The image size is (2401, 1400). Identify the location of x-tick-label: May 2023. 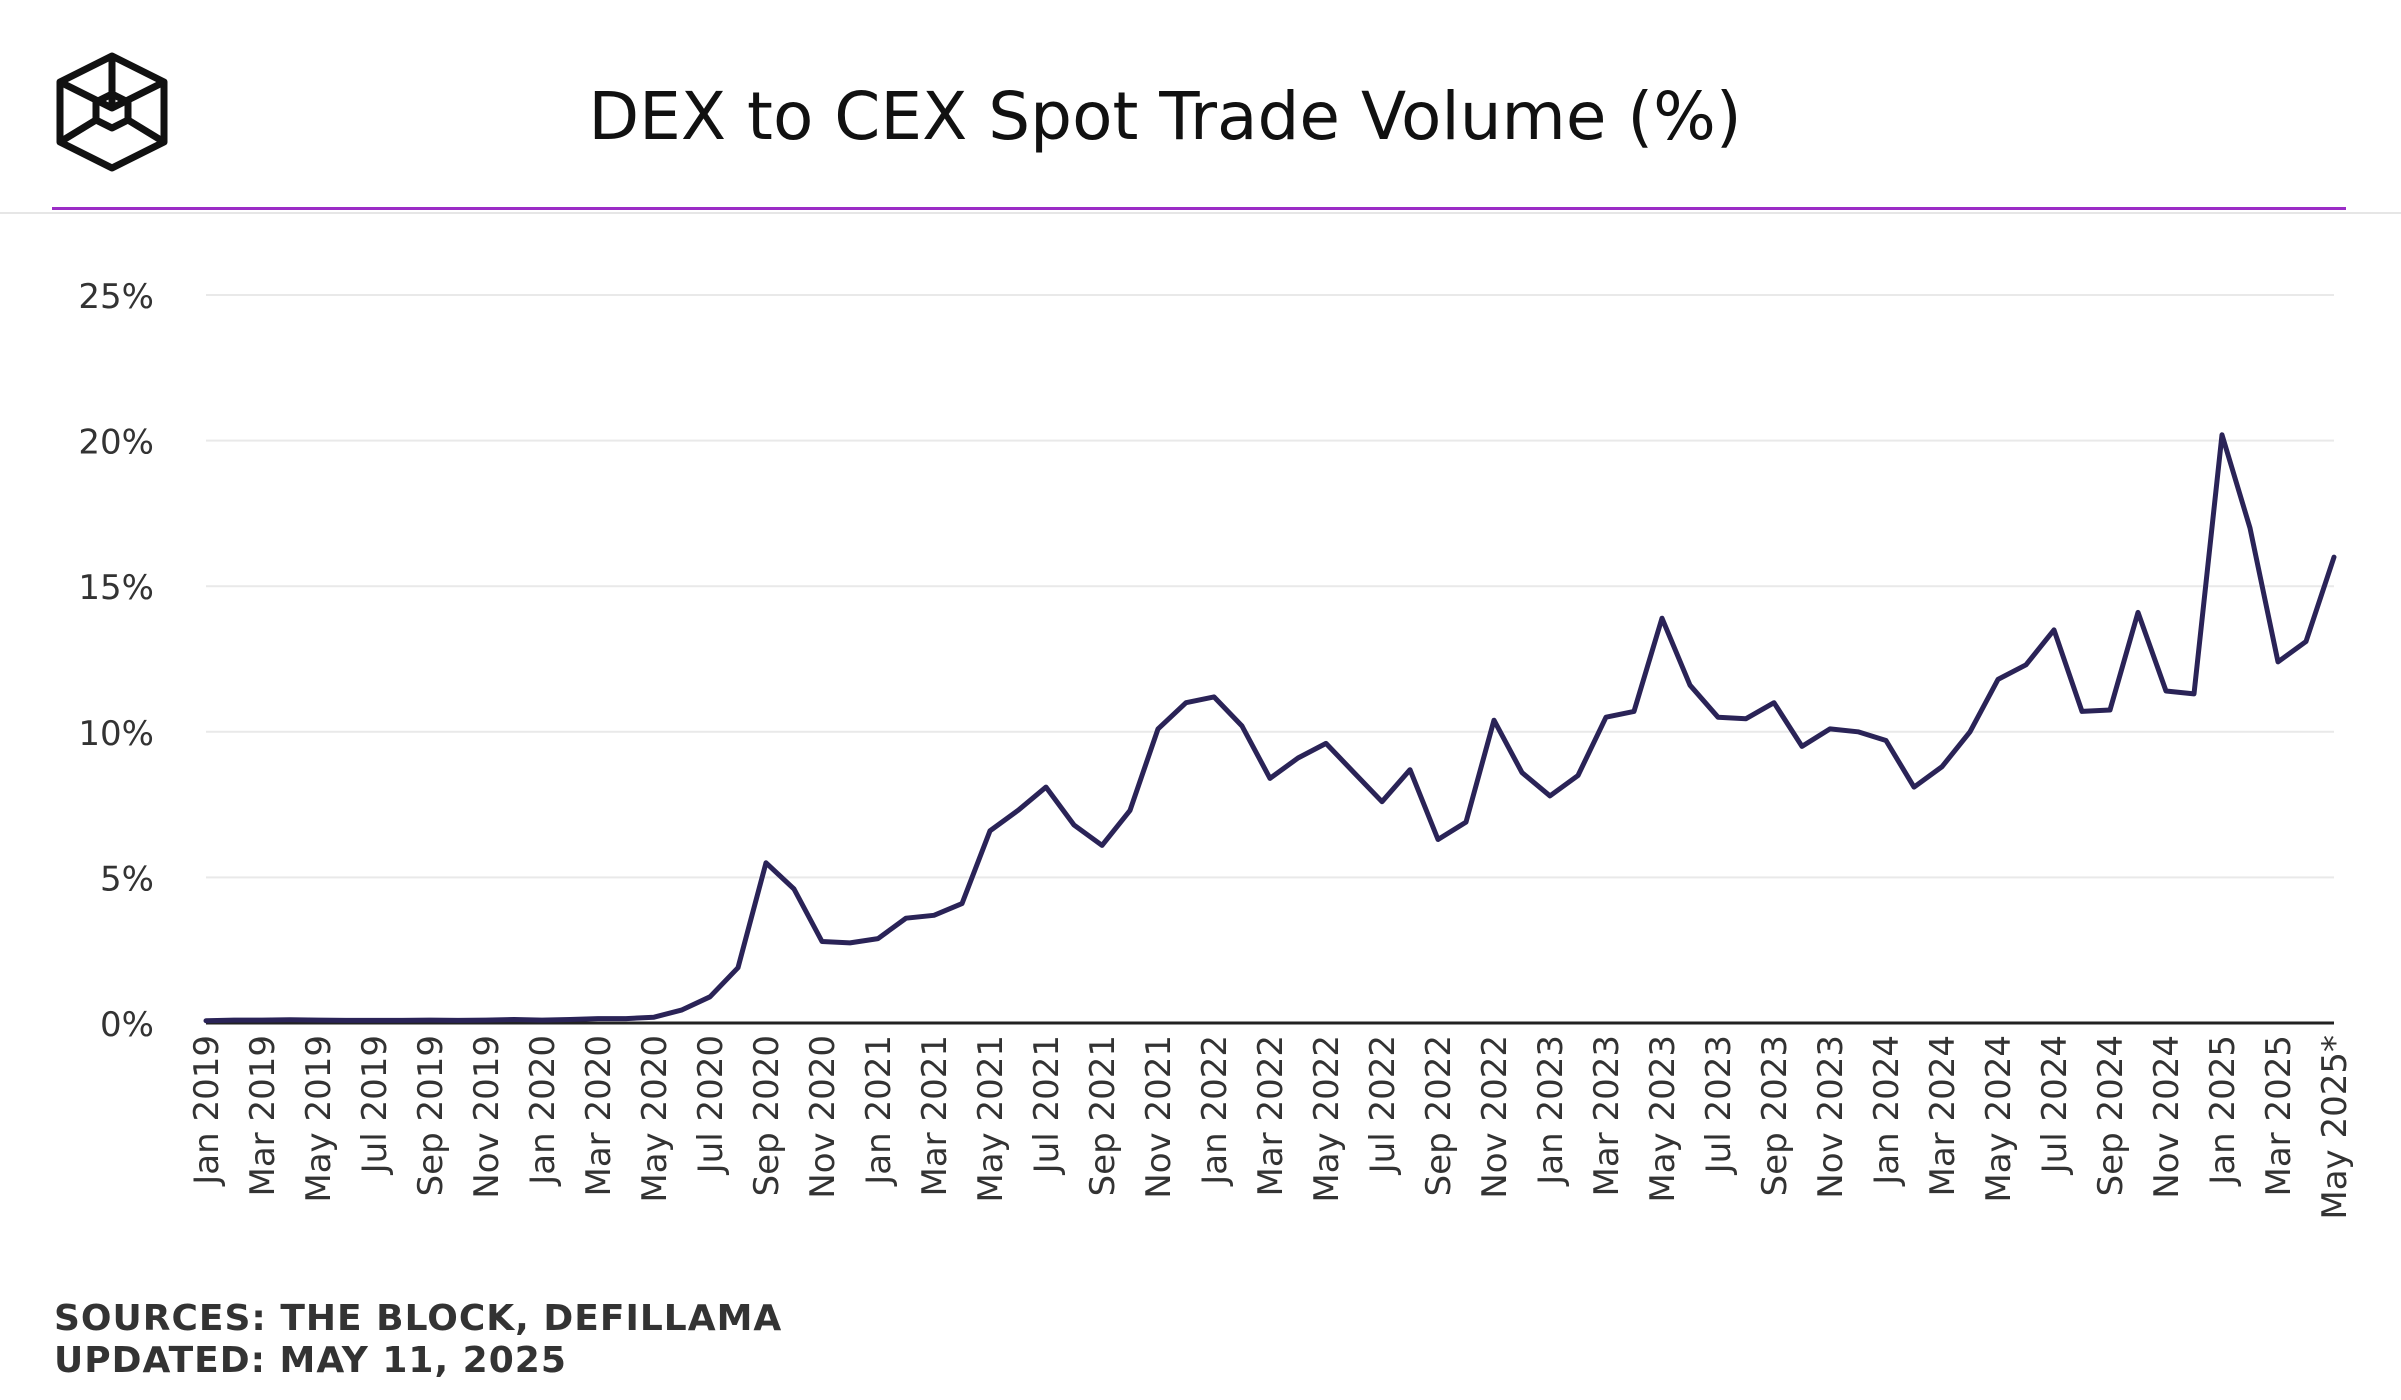
(1663, 1119).